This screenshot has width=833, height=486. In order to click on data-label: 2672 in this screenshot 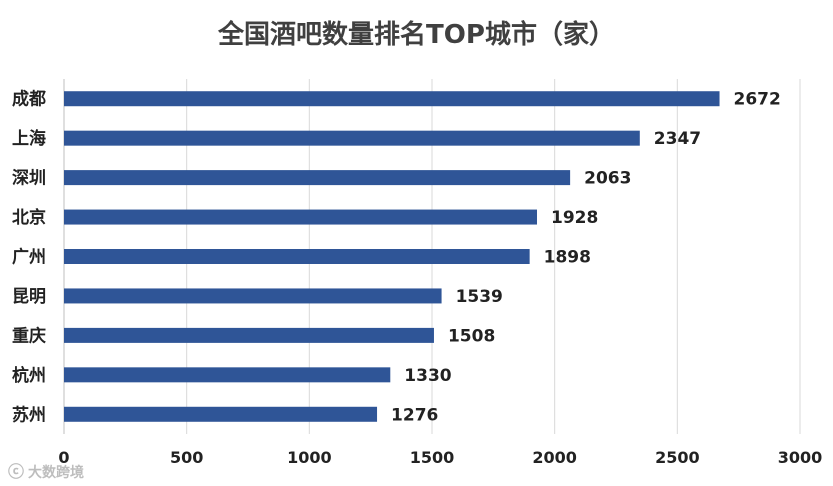, I will do `click(757, 100)`.